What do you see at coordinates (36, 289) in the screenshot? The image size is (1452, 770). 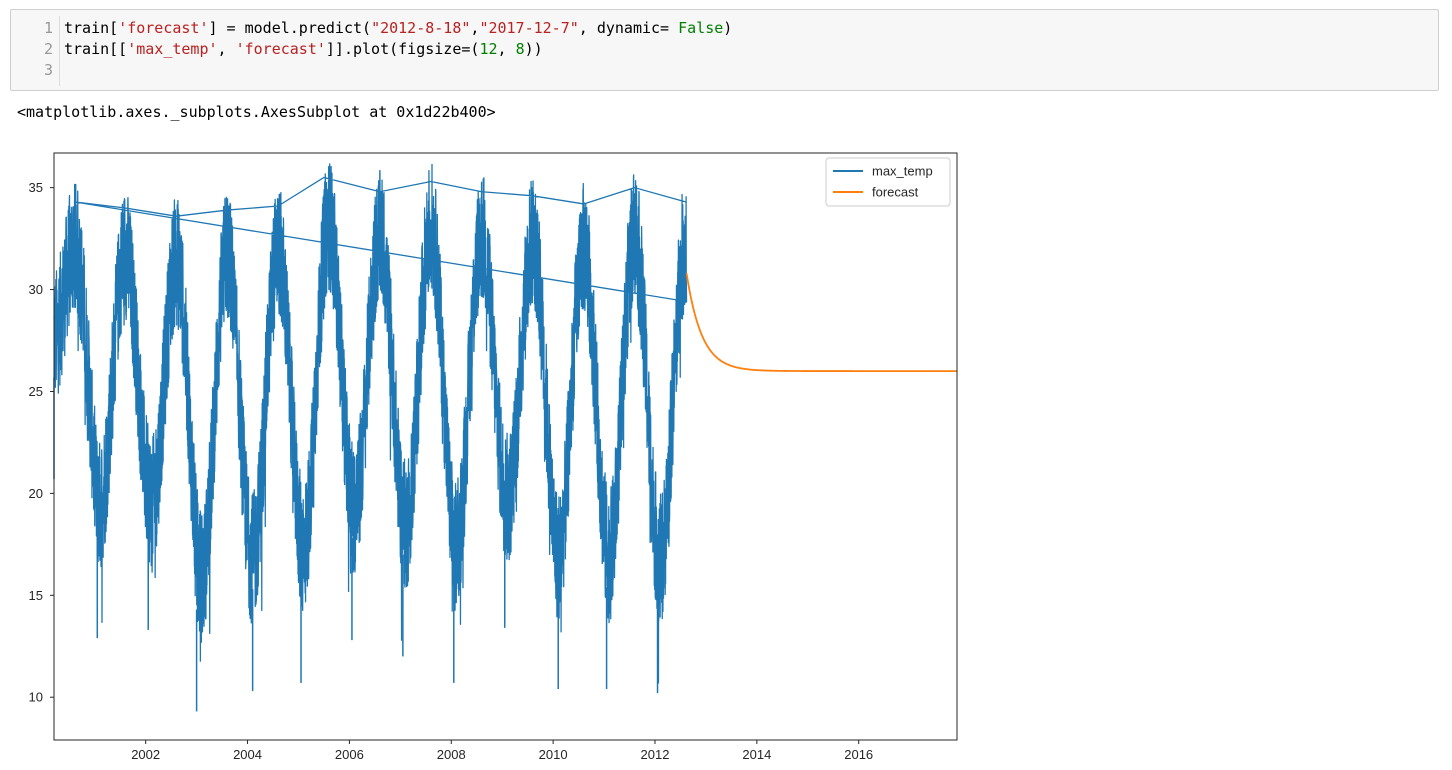 I see `y-tick-label: 30` at bounding box center [36, 289].